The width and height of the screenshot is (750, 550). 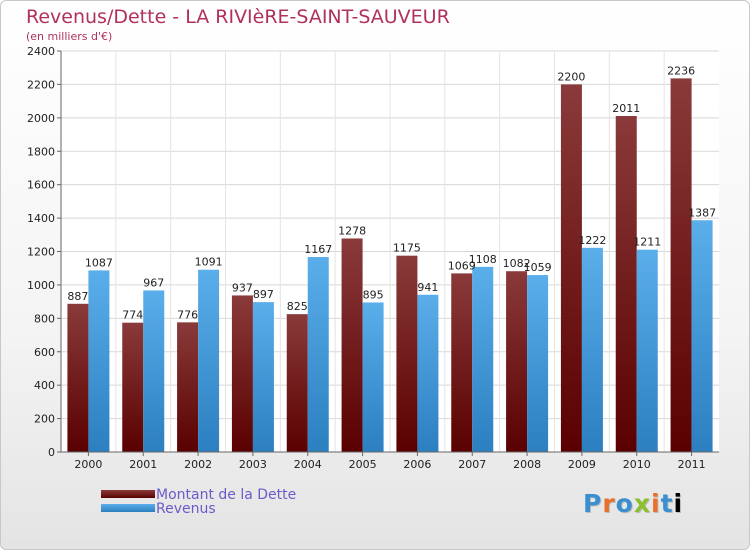 I want to click on bar-revenue-2008, so click(x=538, y=363).